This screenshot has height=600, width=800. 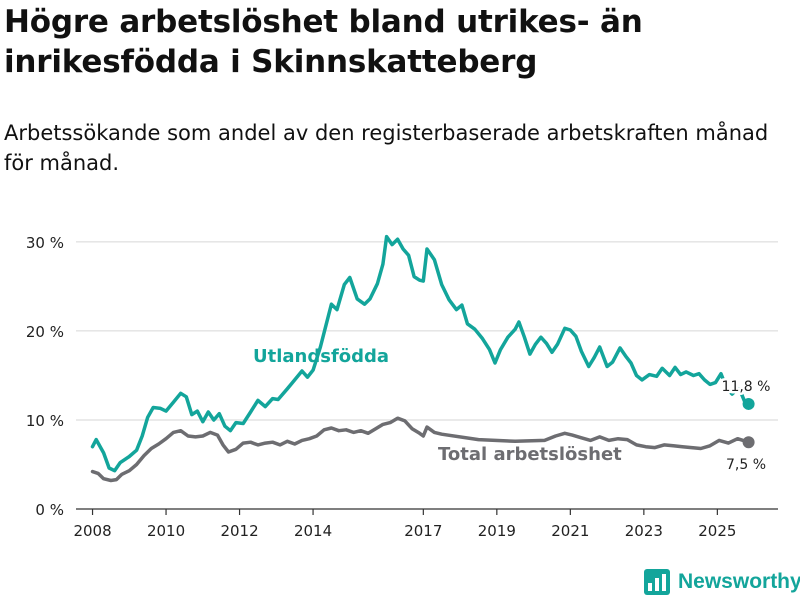 What do you see at coordinates (49, 510) in the screenshot?
I see `y-tick-label: 0 %` at bounding box center [49, 510].